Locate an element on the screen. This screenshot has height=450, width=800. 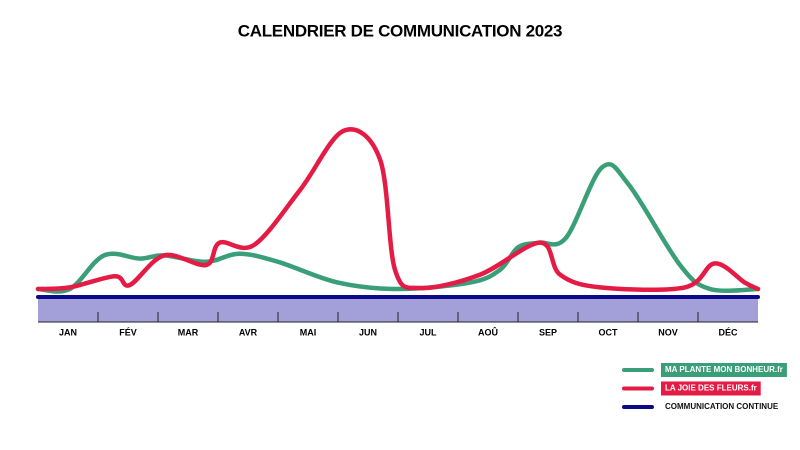
x-tick-label: NOV is located at coordinates (668, 332).